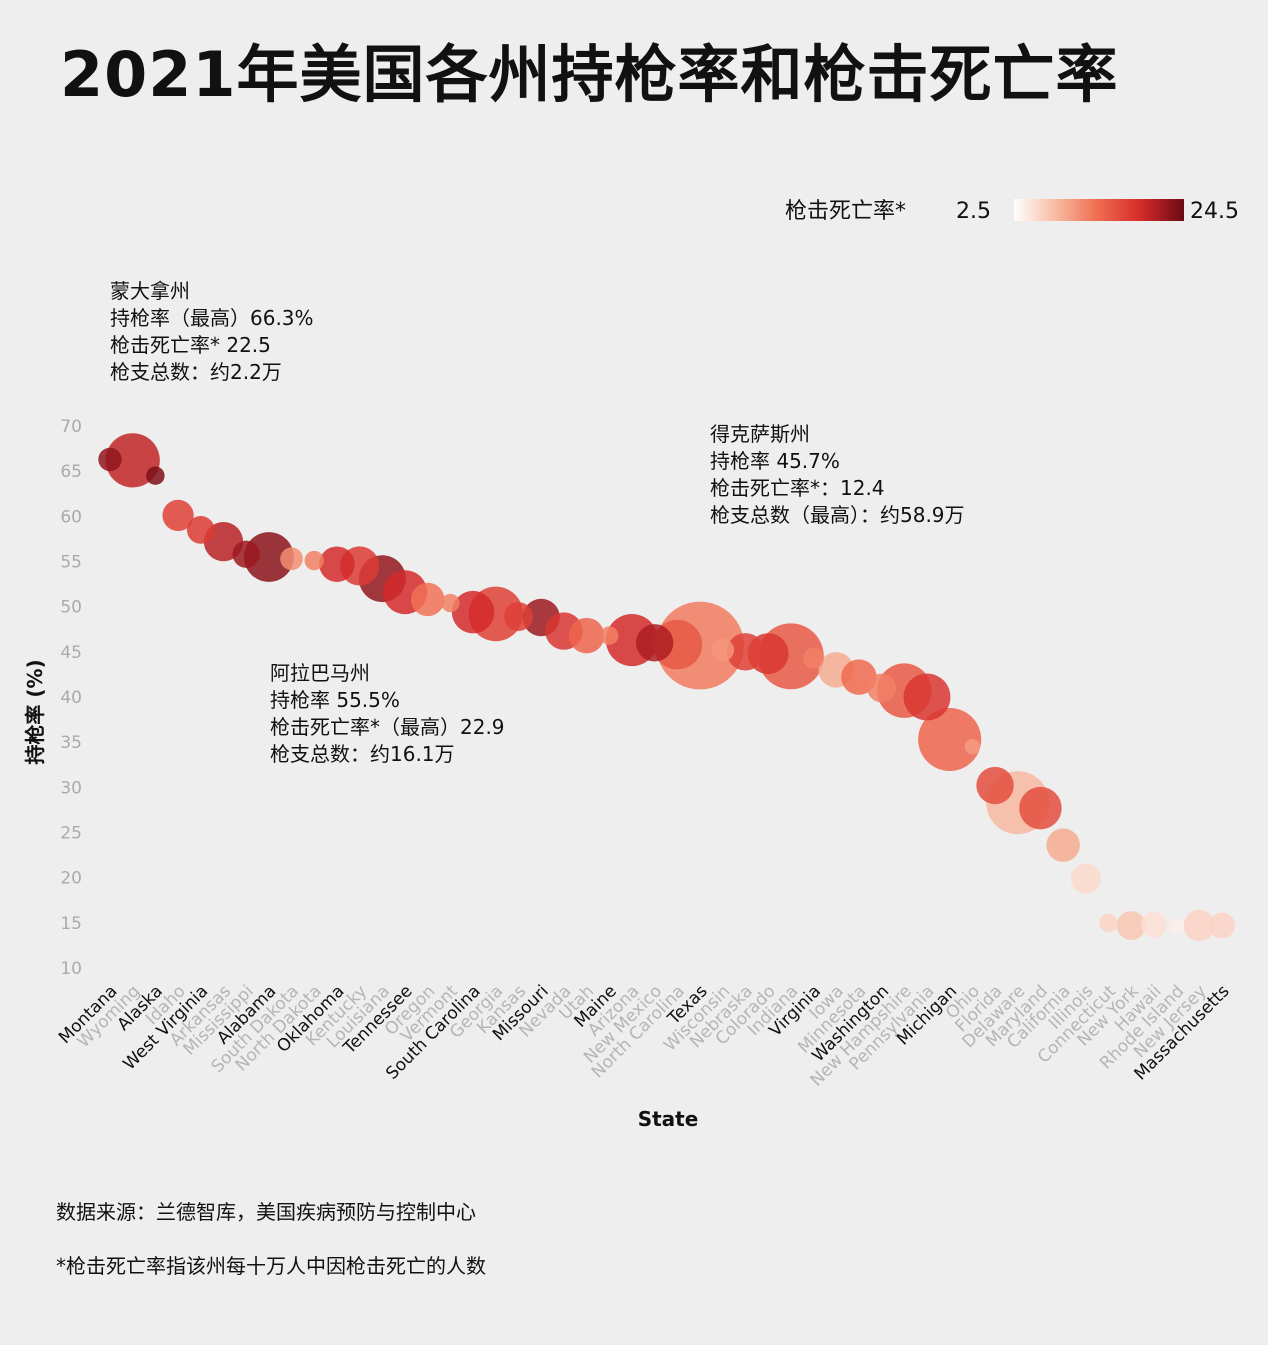  I want to click on y-tick-label: 30, so click(71, 788).